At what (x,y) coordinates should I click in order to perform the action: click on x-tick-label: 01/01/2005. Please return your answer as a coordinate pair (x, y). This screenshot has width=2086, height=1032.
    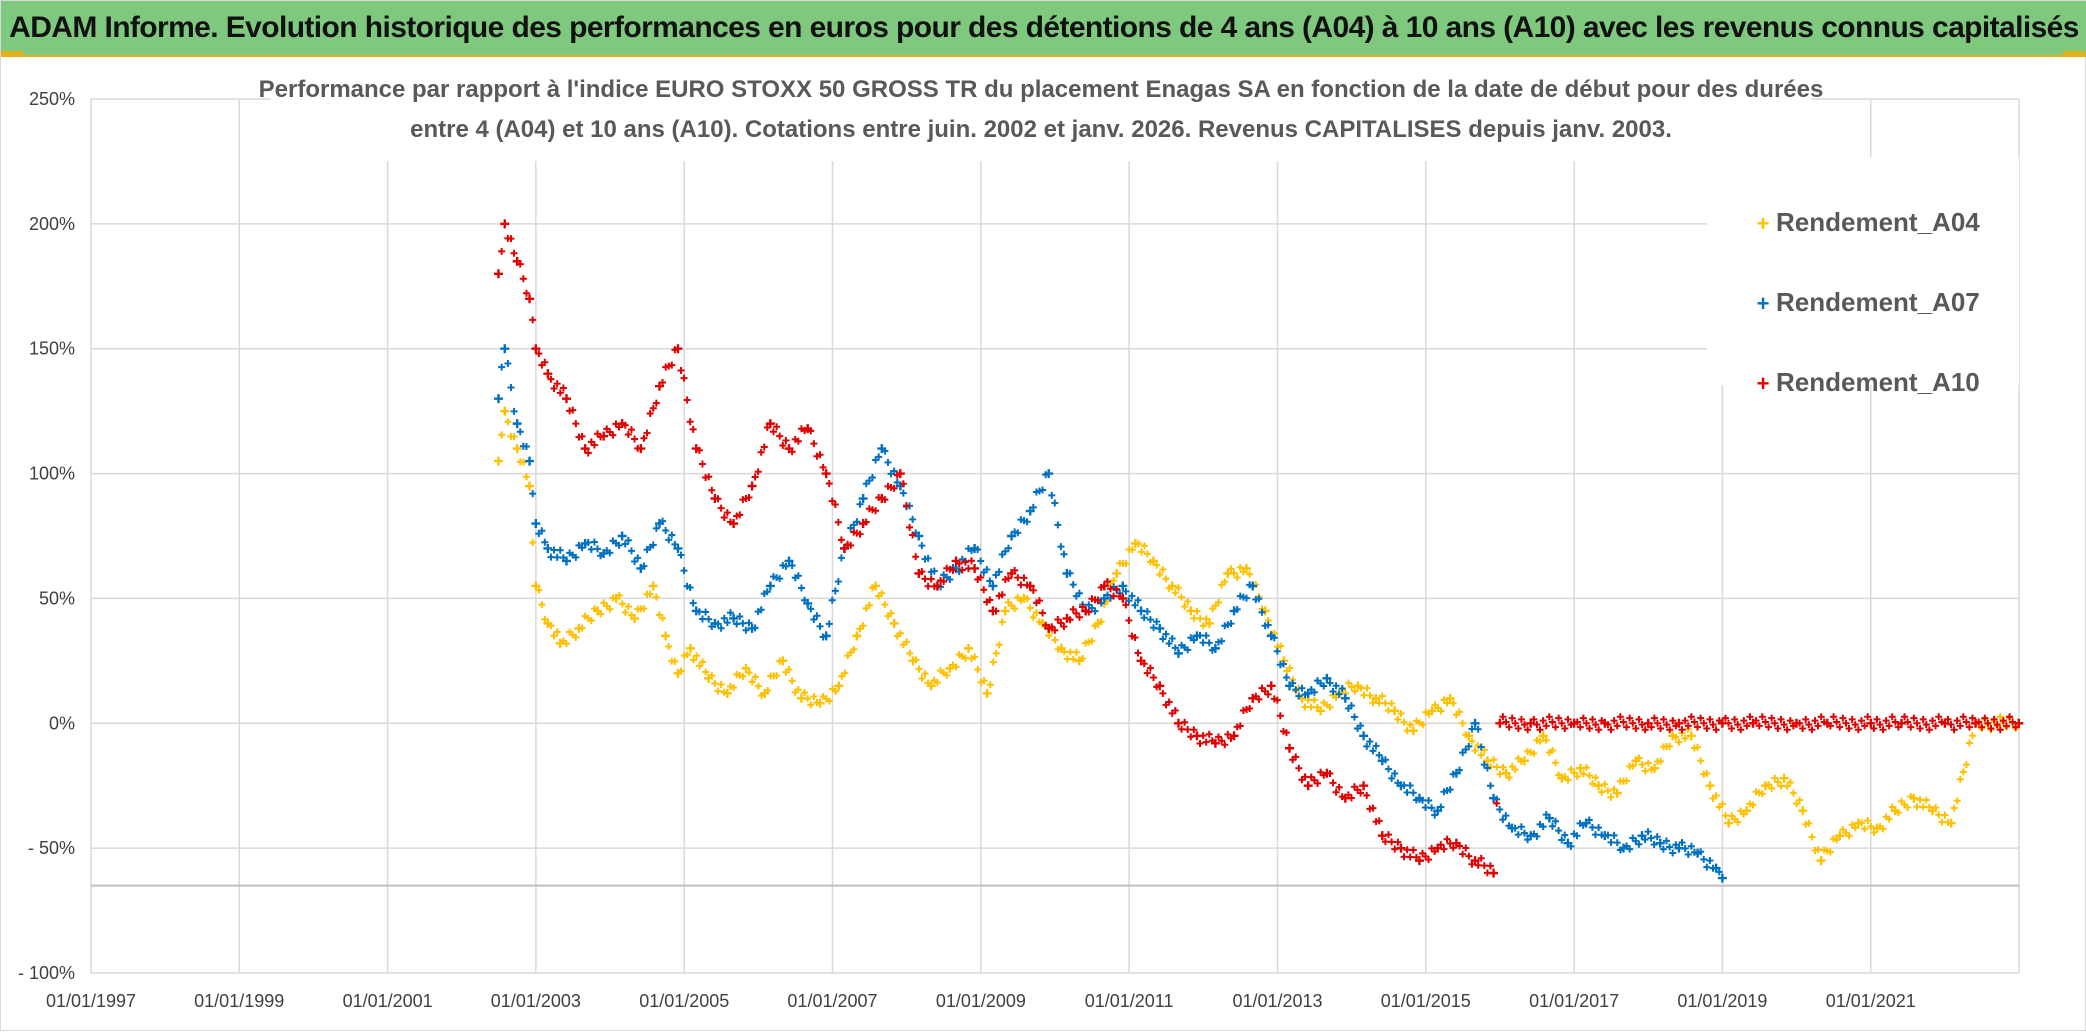
    Looking at the image, I should click on (684, 1001).